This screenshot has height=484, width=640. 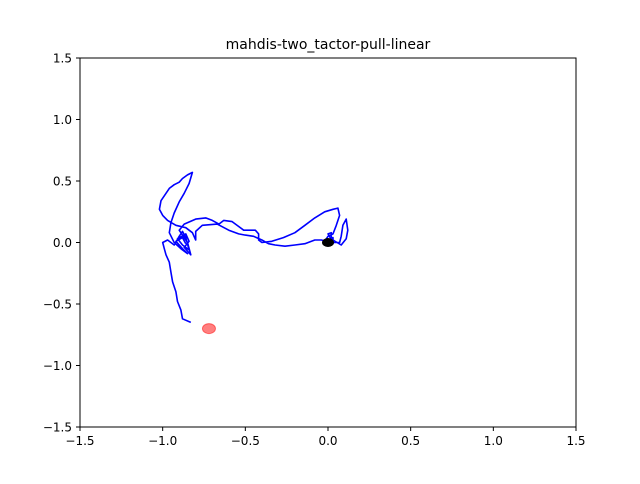 What do you see at coordinates (328, 242) in the screenshot?
I see `origin-marker` at bounding box center [328, 242].